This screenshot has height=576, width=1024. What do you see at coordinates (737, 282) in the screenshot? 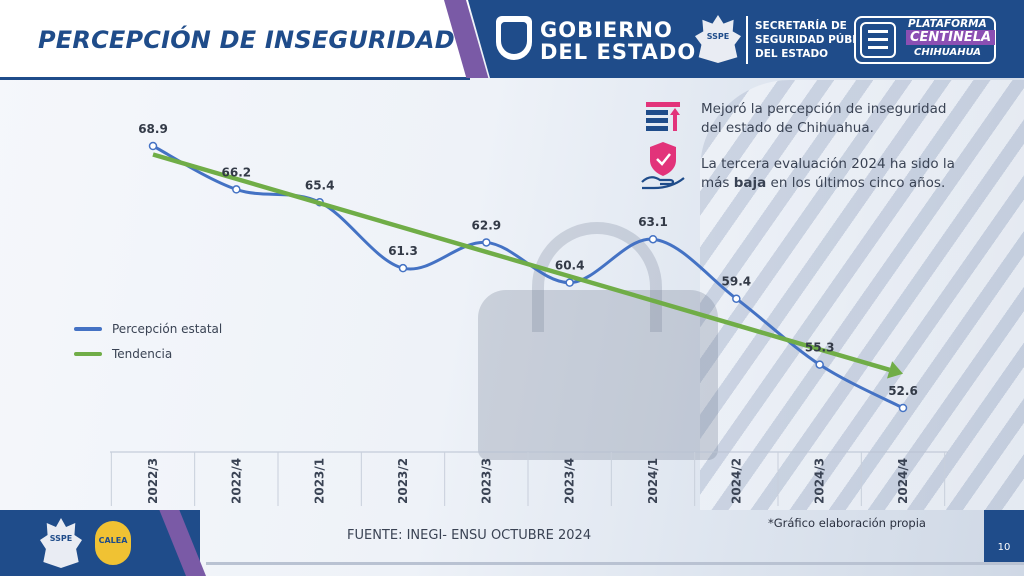
I see `data-label: 59.4` at bounding box center [737, 282].